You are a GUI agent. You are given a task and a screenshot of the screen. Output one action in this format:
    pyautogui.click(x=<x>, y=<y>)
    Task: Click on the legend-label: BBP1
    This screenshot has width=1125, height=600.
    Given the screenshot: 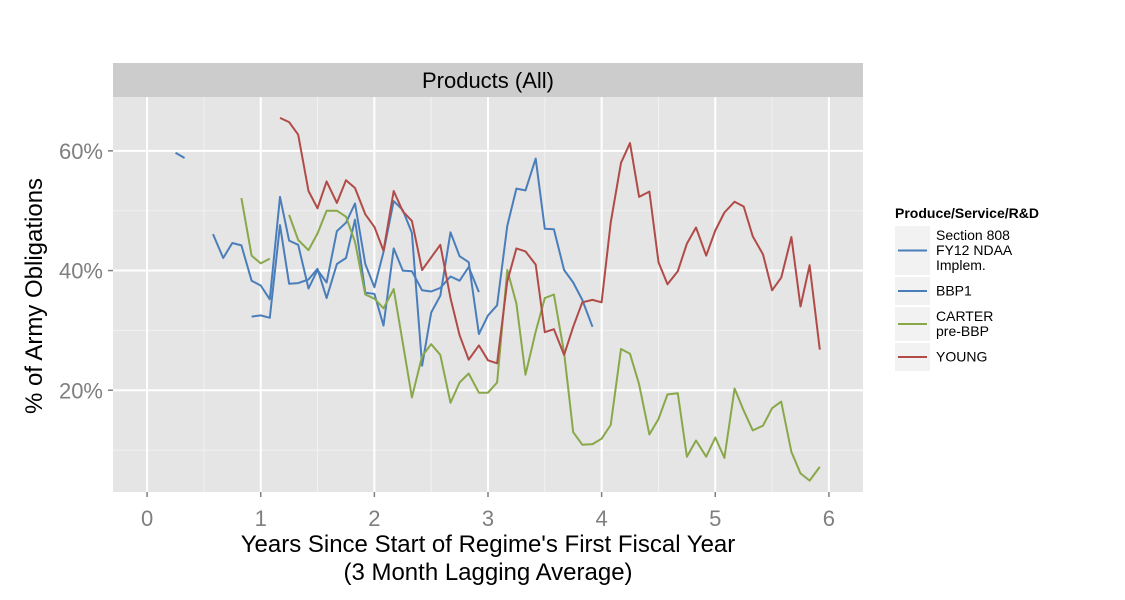 What is the action you would take?
    pyautogui.click(x=954, y=291)
    